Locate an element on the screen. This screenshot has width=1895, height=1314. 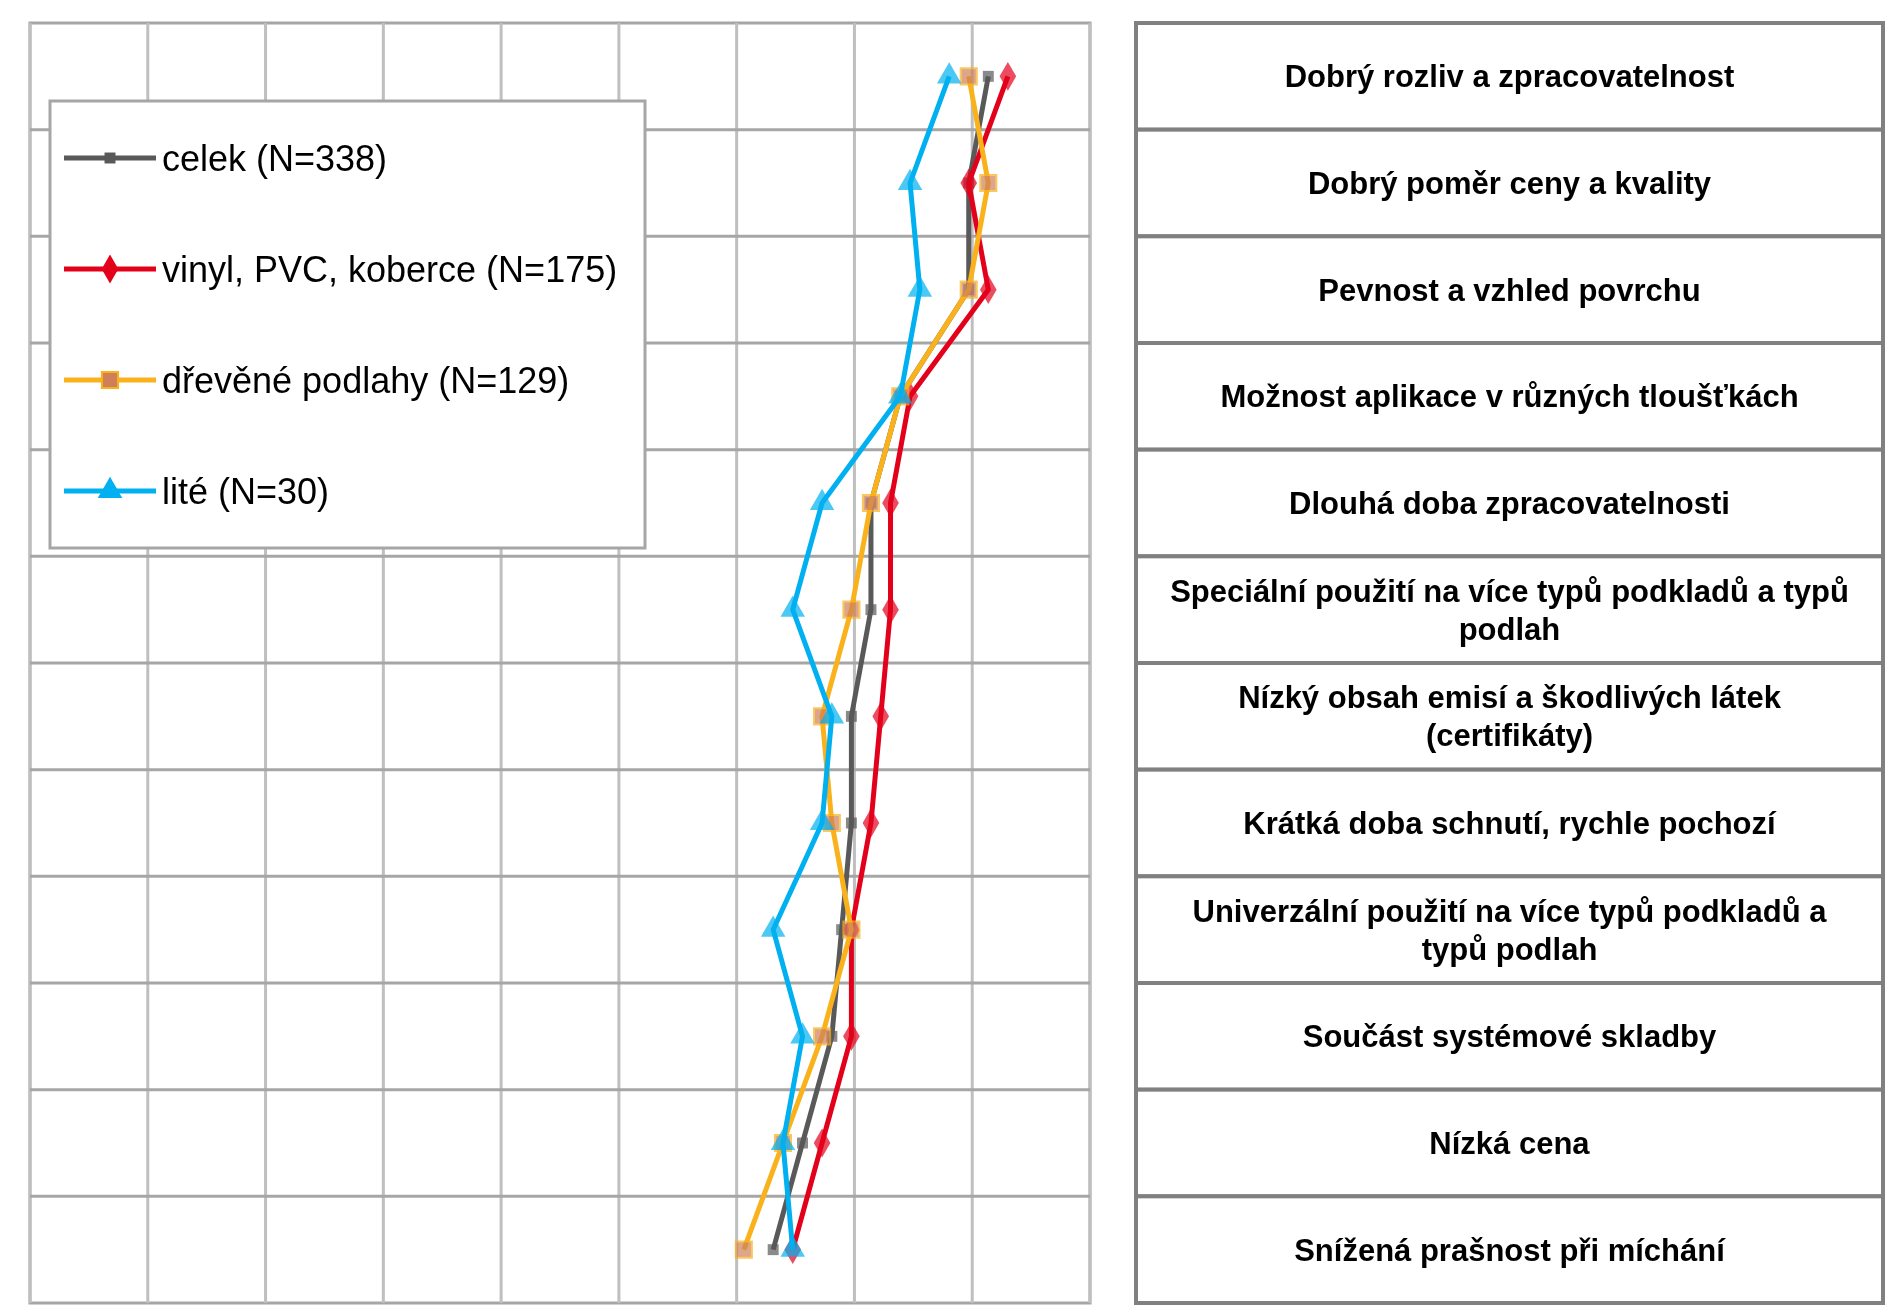
y-tick-label: Nízký obsah emisí a škodlivých látek (certifikáty) is located at coordinates (1510, 717).